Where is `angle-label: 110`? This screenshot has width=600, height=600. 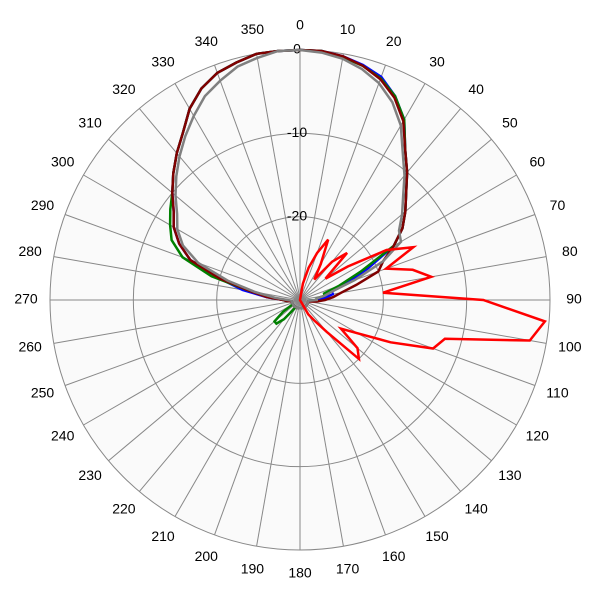
angle-label: 110 is located at coordinates (557, 392).